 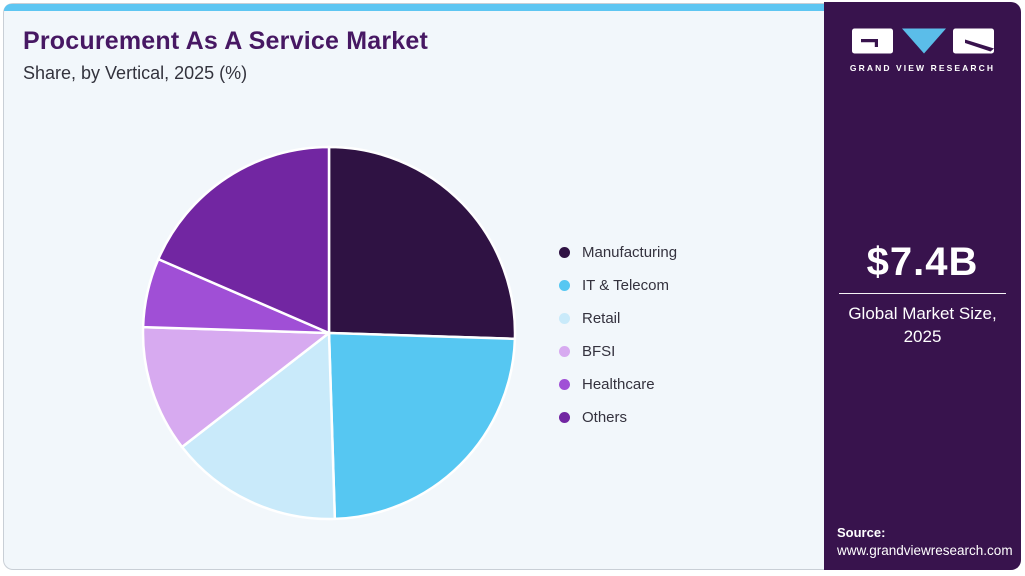 I want to click on legend-label: Others, so click(x=605, y=417).